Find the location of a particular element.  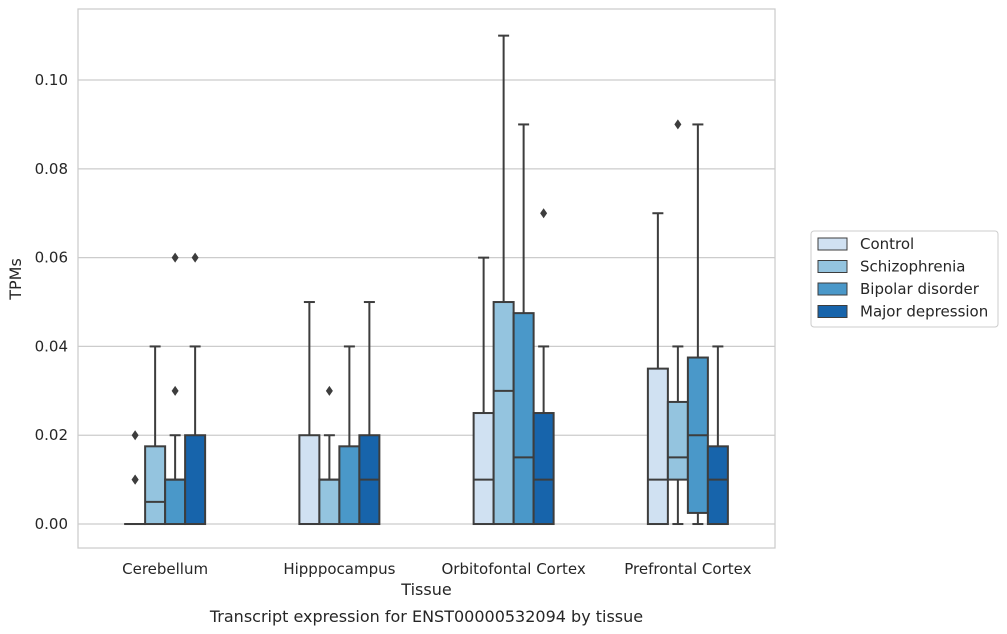

y-tick-label: 0.06 is located at coordinates (51, 258).